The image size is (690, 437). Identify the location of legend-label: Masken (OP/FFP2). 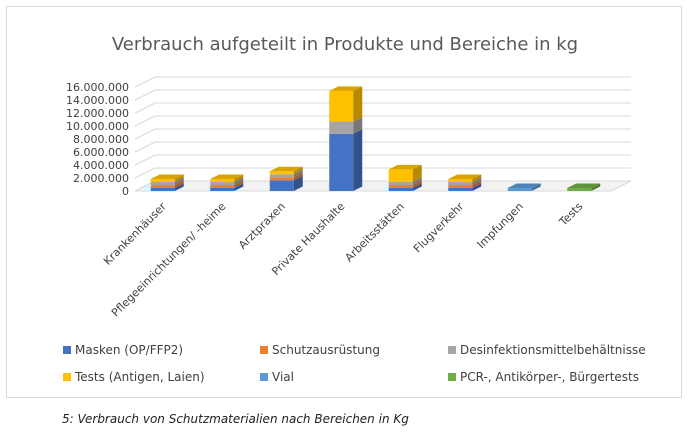
(129, 350).